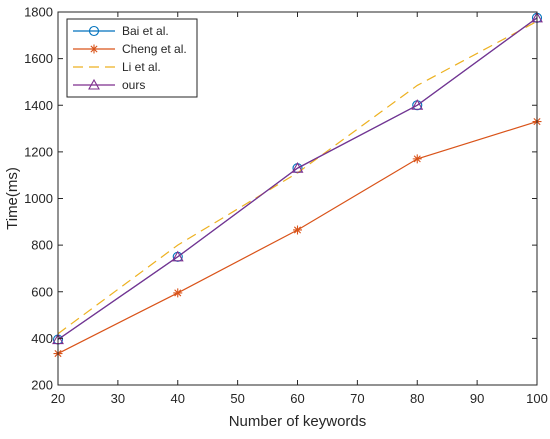  What do you see at coordinates (42, 291) in the screenshot?
I see `y-tick-label: 600` at bounding box center [42, 291].